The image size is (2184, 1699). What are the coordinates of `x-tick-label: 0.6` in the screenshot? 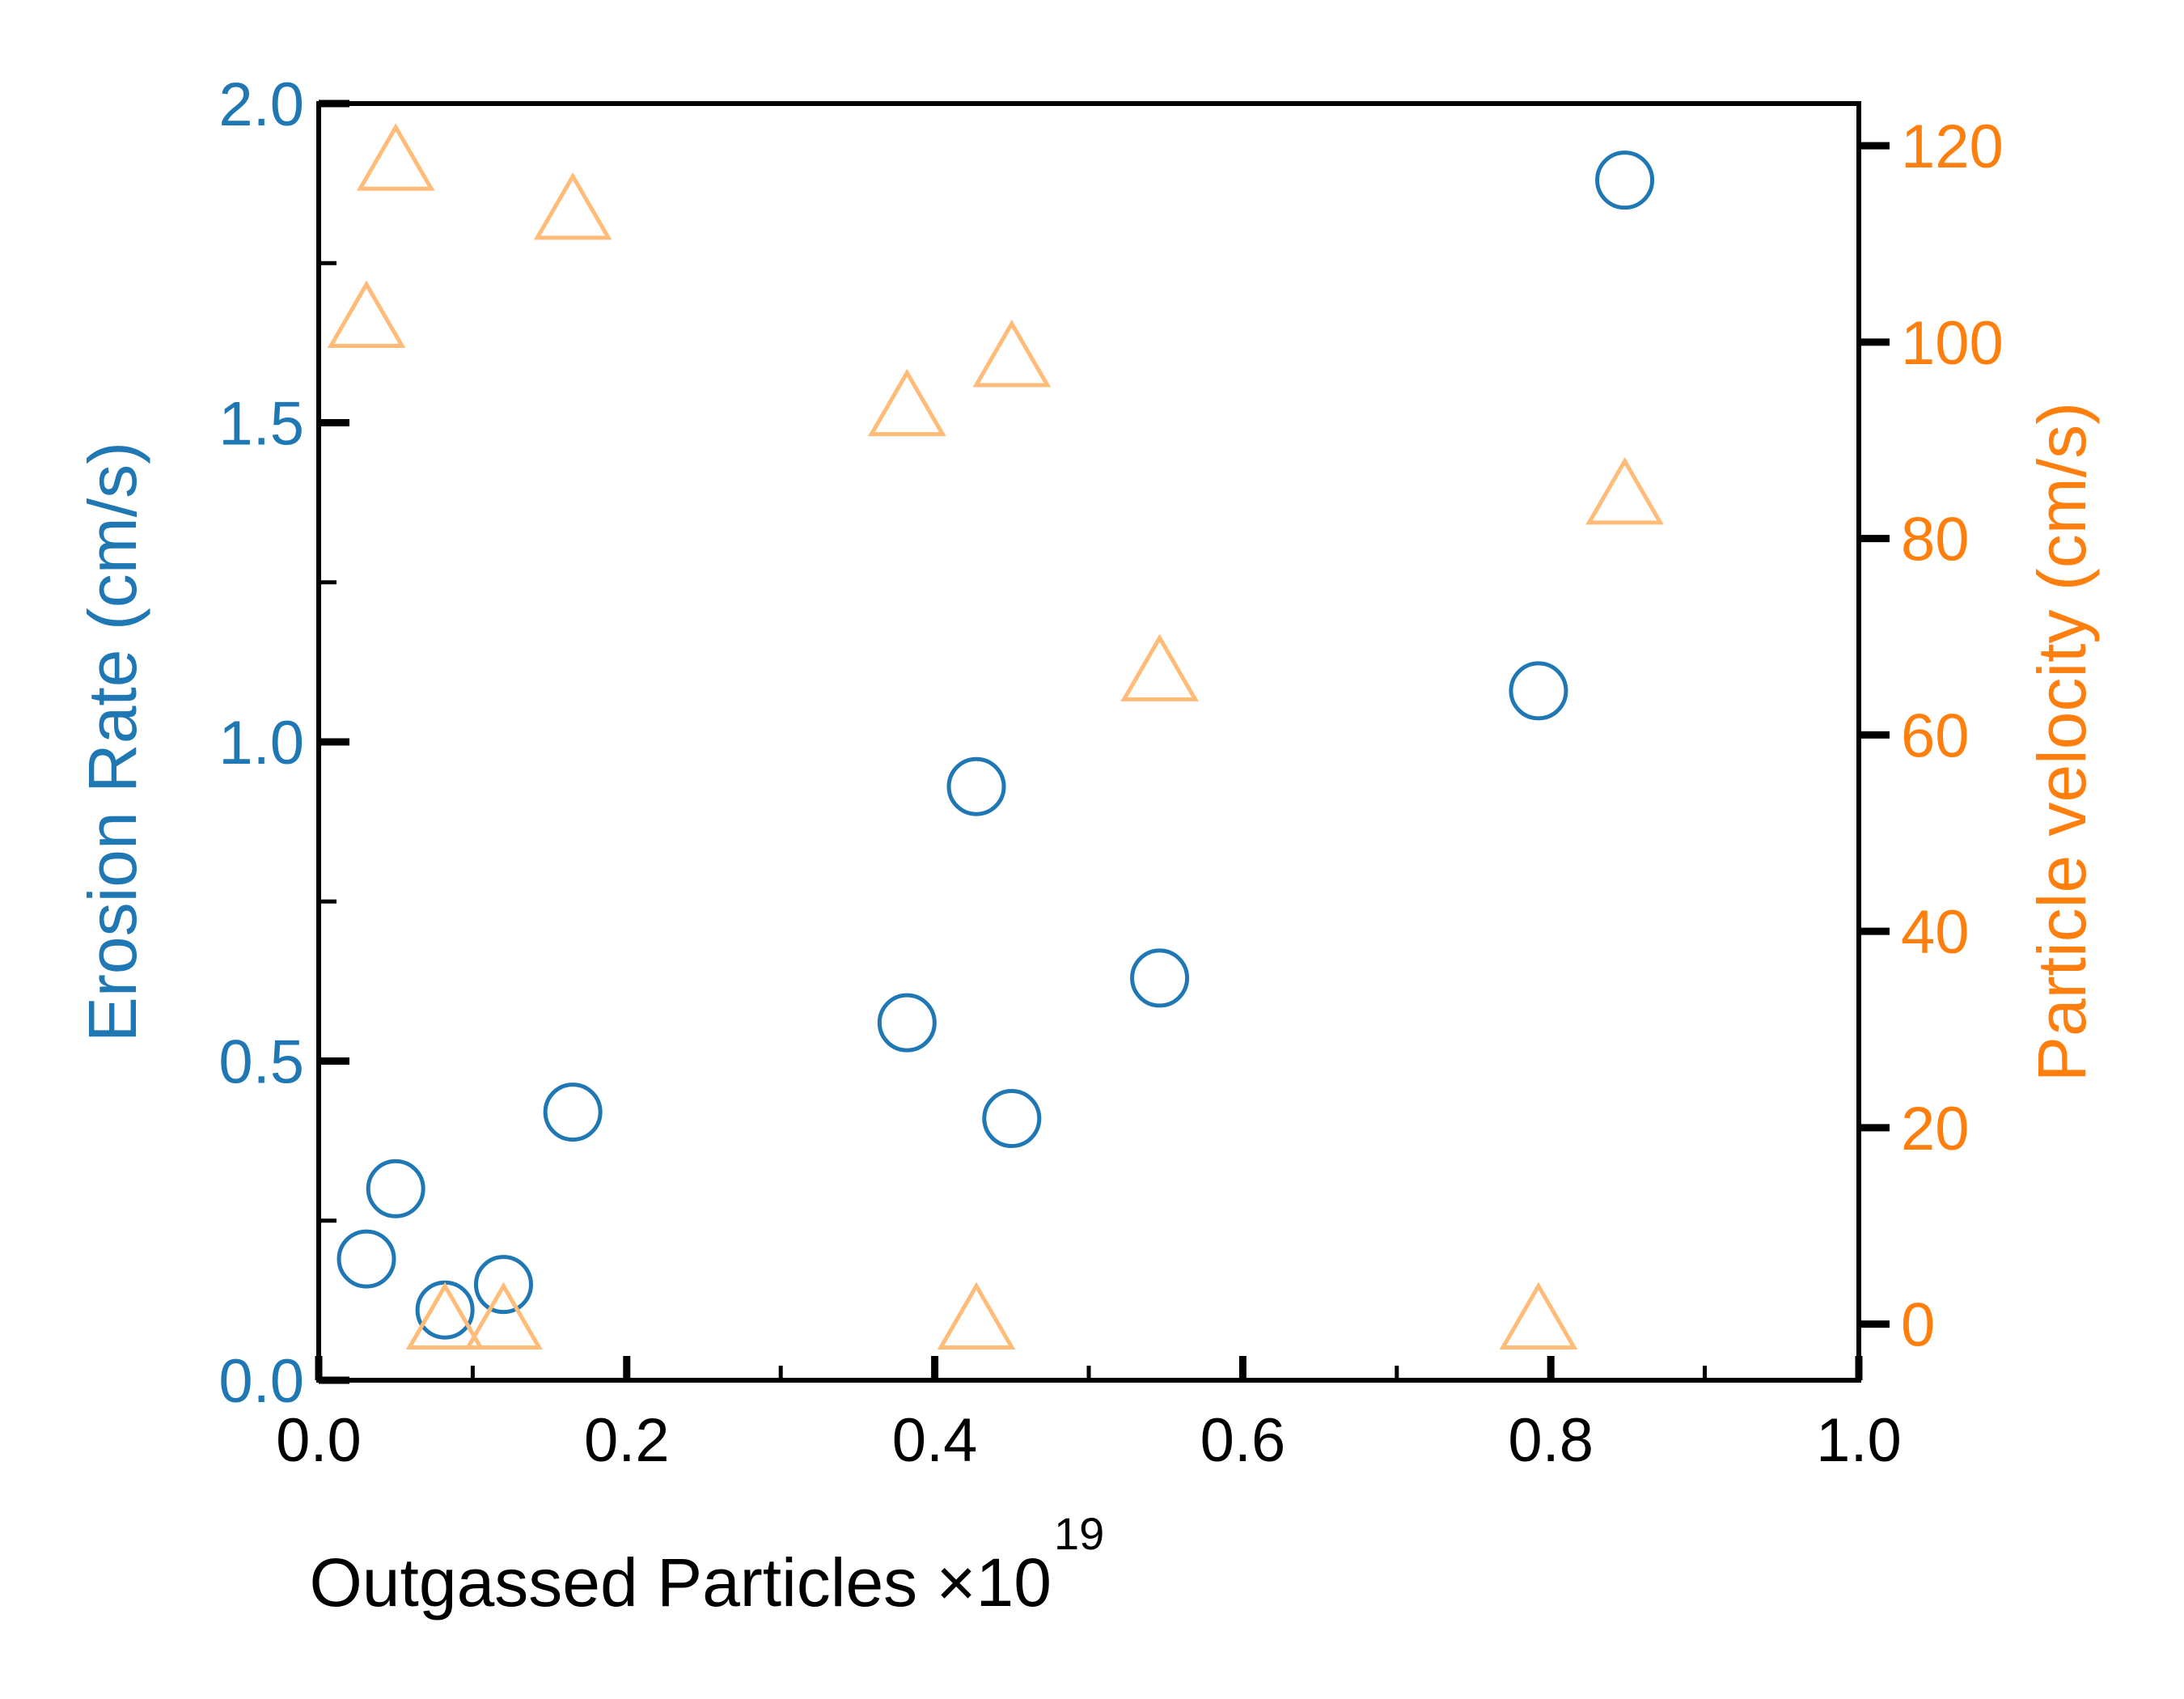 It's located at (1243, 1440).